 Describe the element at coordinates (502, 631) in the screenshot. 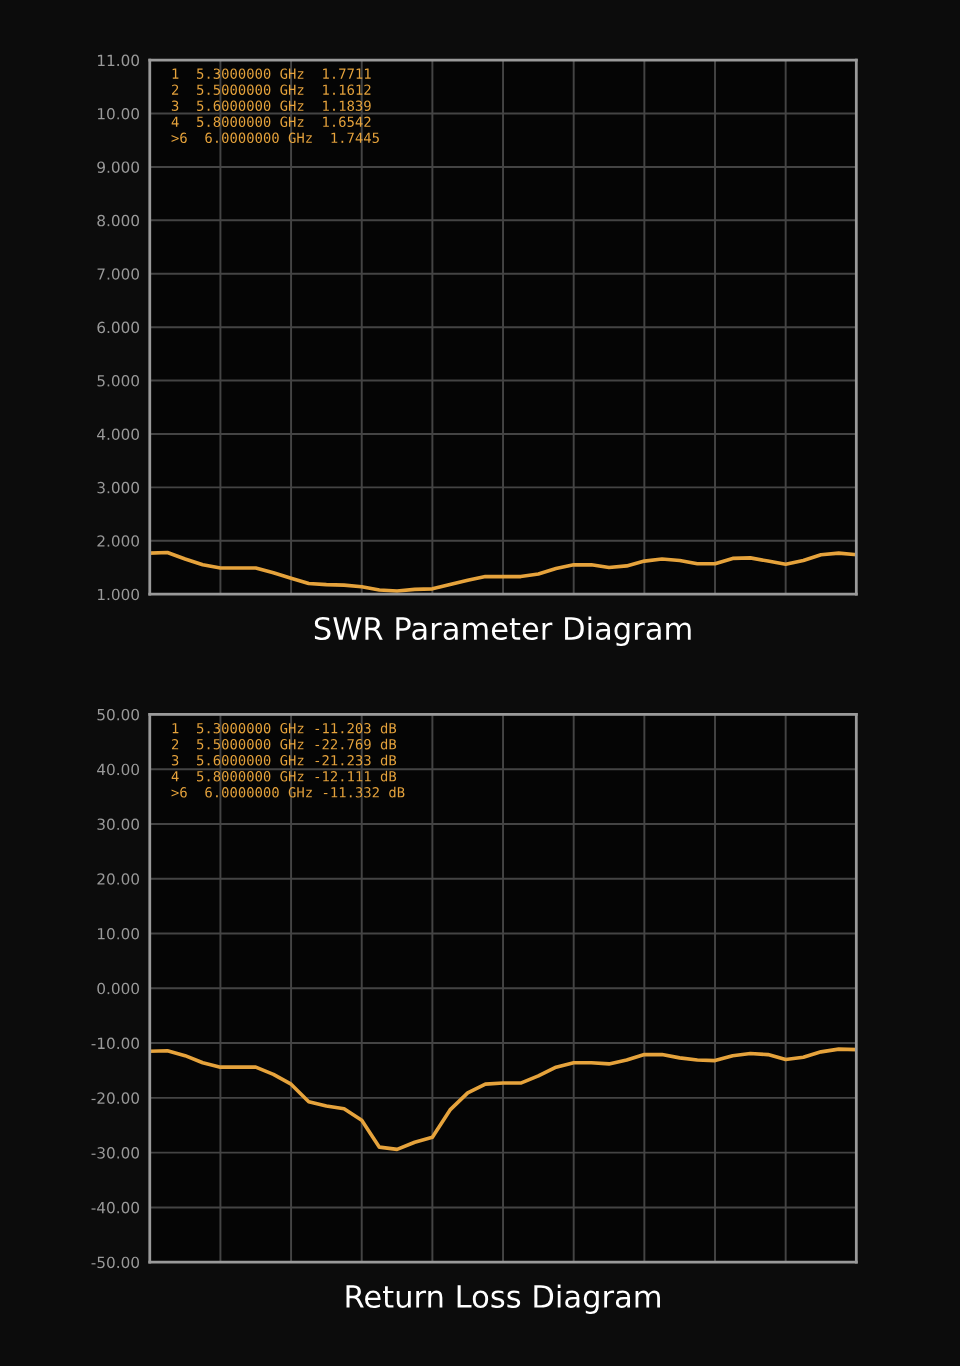

I see `x-axis-title: SWR Parameter Diagram` at that location.